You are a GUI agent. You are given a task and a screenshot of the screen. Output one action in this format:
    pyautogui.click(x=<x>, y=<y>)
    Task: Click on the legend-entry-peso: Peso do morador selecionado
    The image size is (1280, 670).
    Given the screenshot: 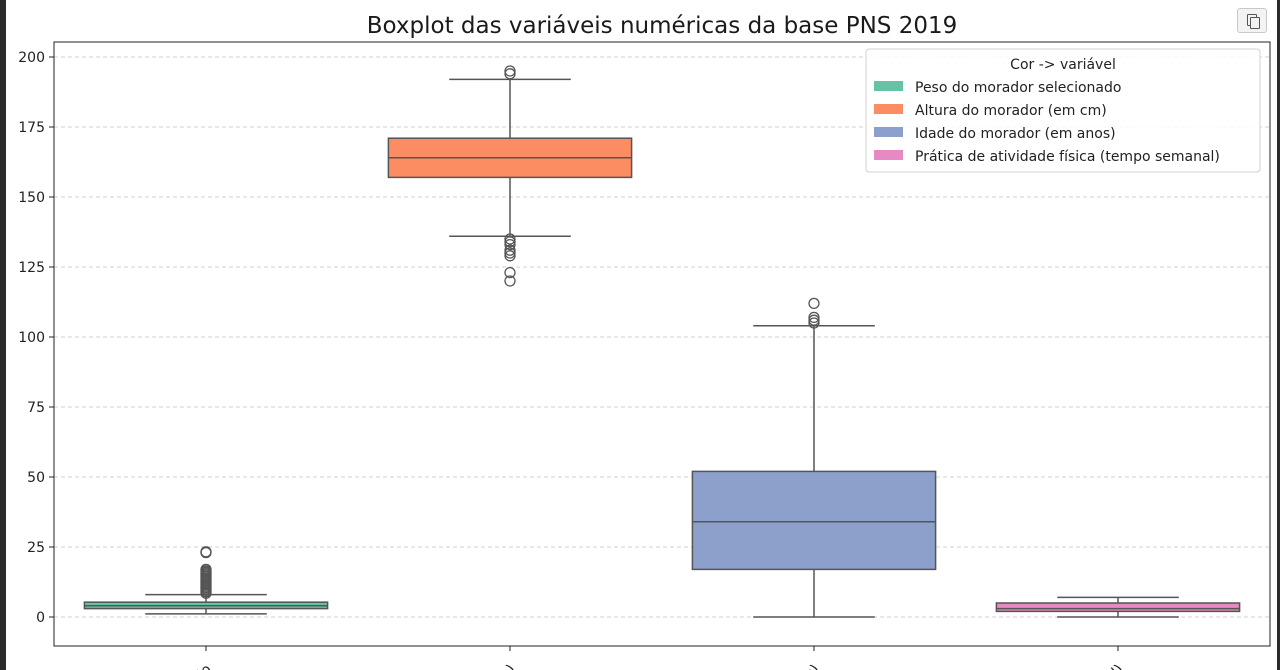 What is the action you would take?
    pyautogui.click(x=1018, y=88)
    